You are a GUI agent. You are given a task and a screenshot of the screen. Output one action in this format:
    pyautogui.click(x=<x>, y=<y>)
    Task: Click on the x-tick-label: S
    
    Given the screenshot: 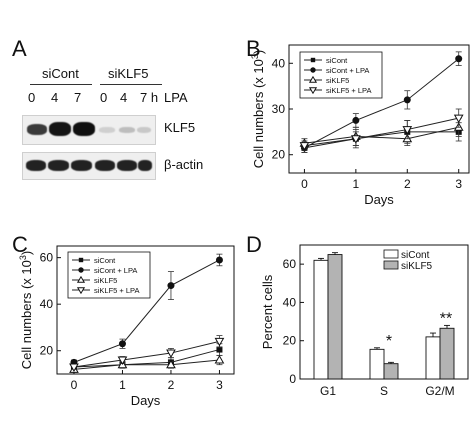 What is the action you would take?
    pyautogui.click(x=384, y=391)
    